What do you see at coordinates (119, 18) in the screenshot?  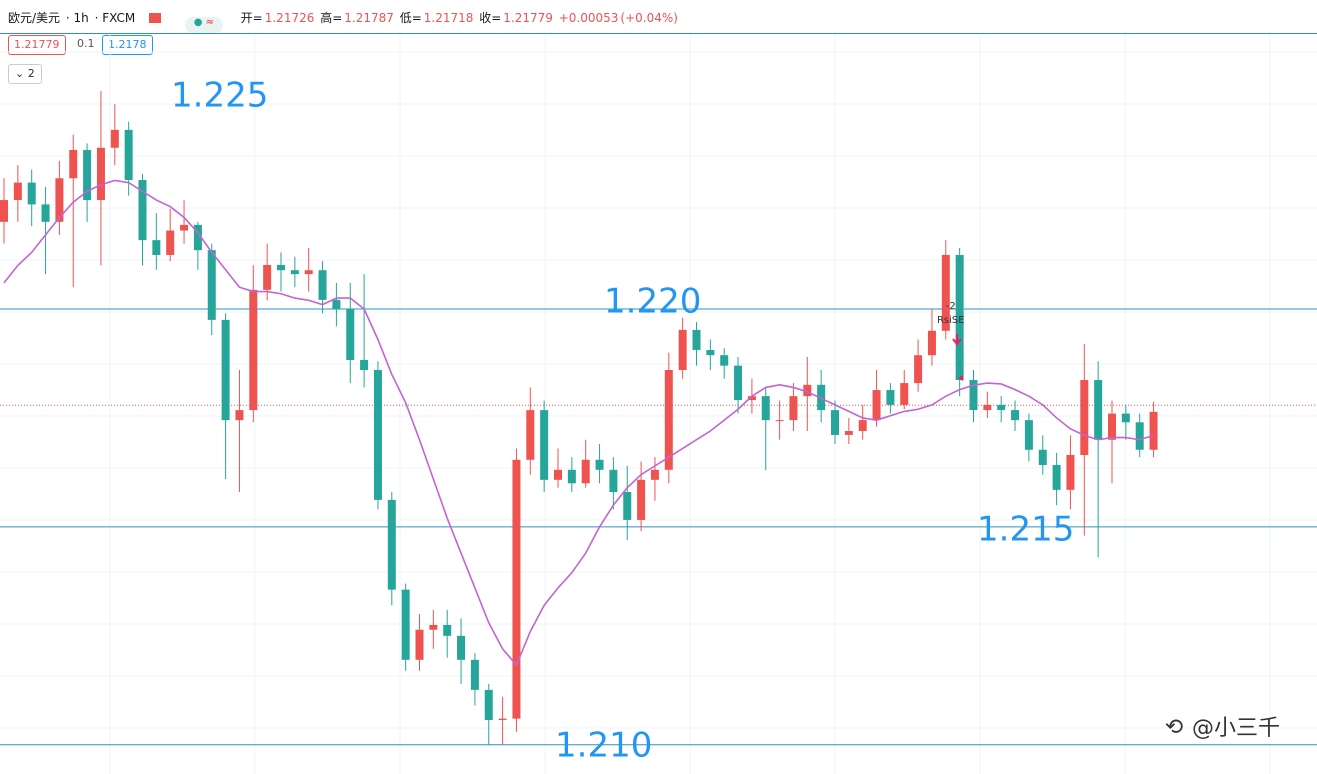 I see `source: FXCM` at bounding box center [119, 18].